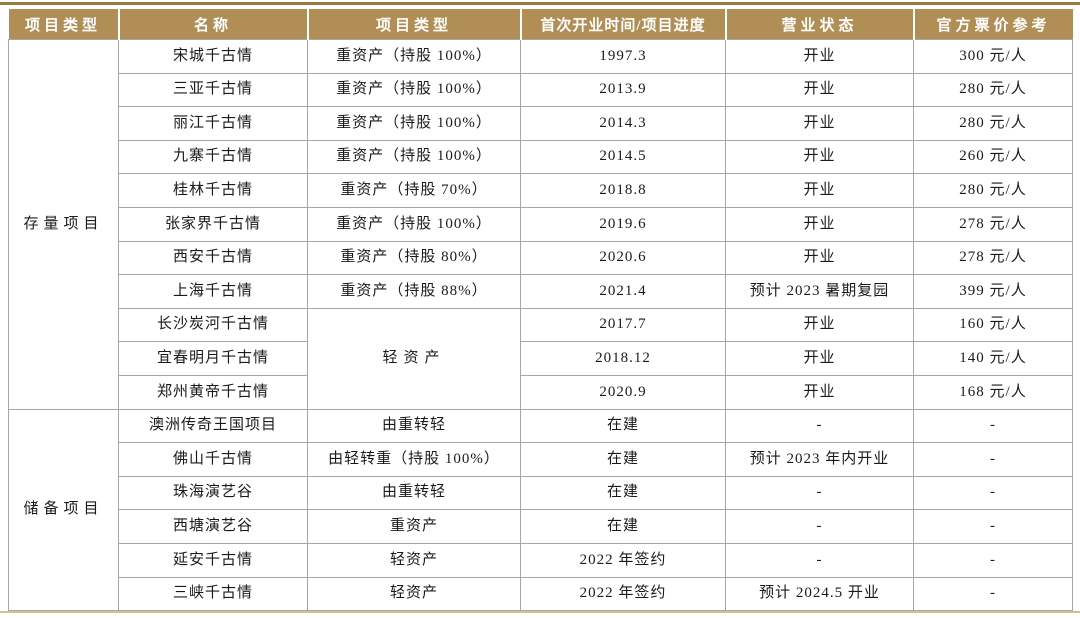  I want to click on table-row: 桂林千古情 重资产（持股 70%） 2018.8 开业 280 元/人, so click(541, 190).